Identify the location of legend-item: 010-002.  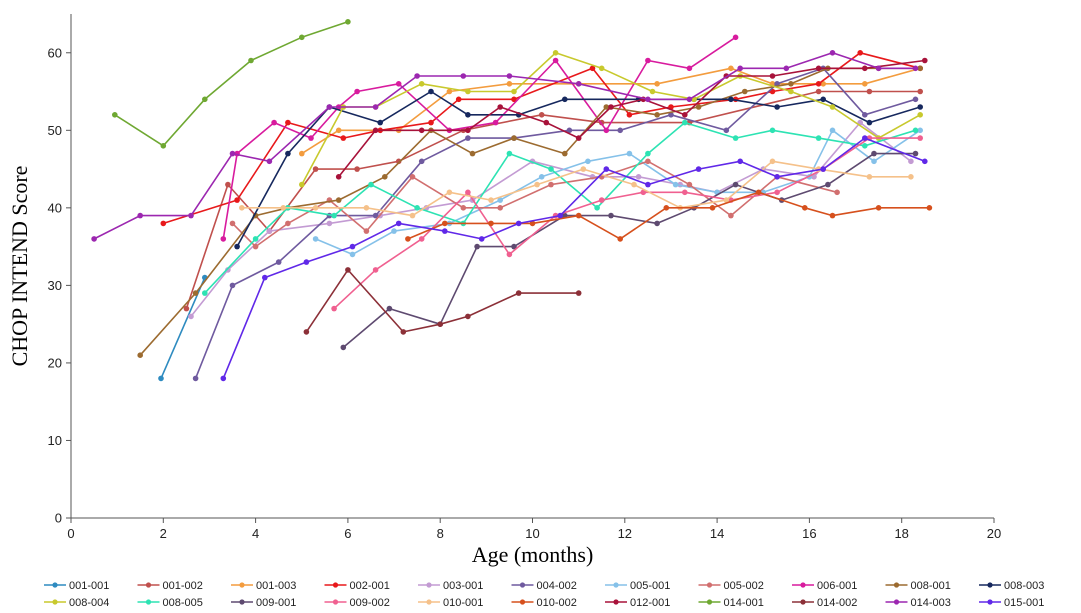
(544, 603).